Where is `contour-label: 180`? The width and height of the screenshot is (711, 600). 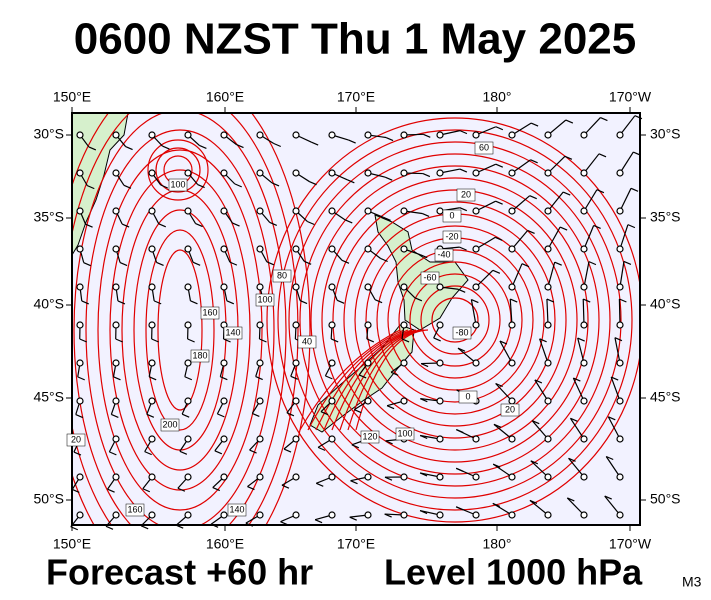 contour-label: 180 is located at coordinates (199, 355).